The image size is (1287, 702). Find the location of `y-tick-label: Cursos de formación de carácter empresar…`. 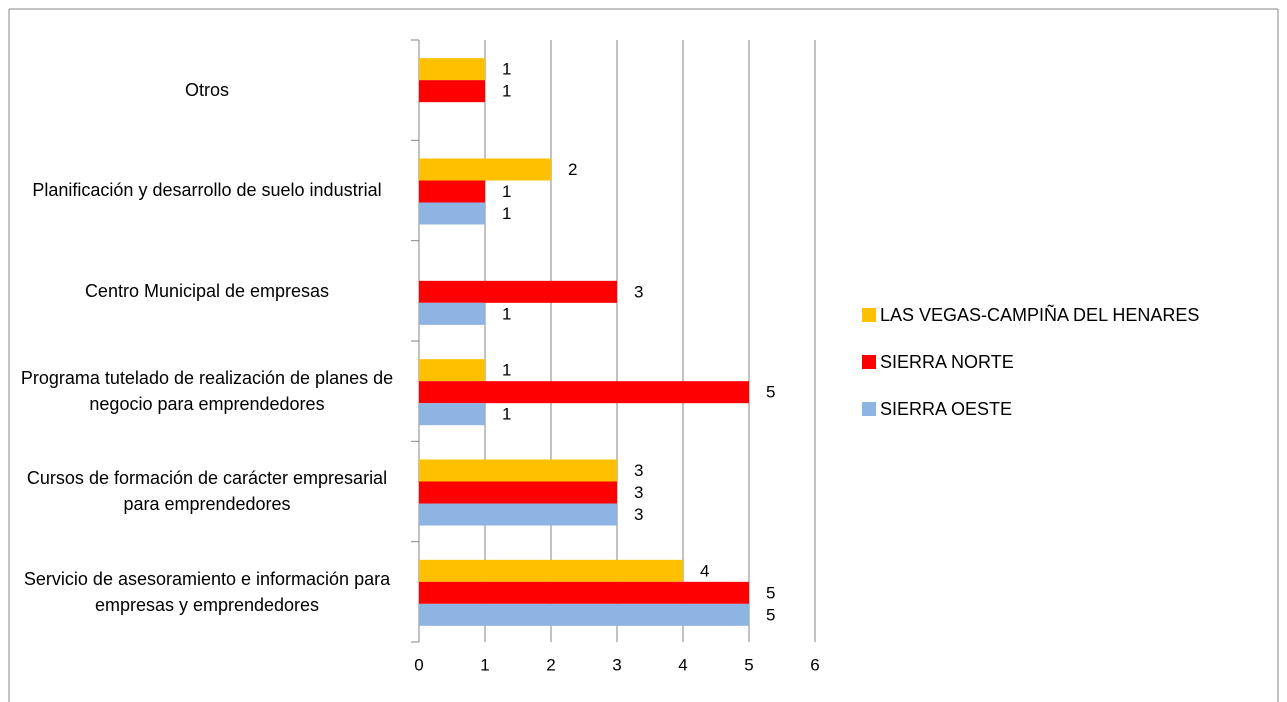

y-tick-label: Cursos de formación de carácter empresar… is located at coordinates (207, 491).